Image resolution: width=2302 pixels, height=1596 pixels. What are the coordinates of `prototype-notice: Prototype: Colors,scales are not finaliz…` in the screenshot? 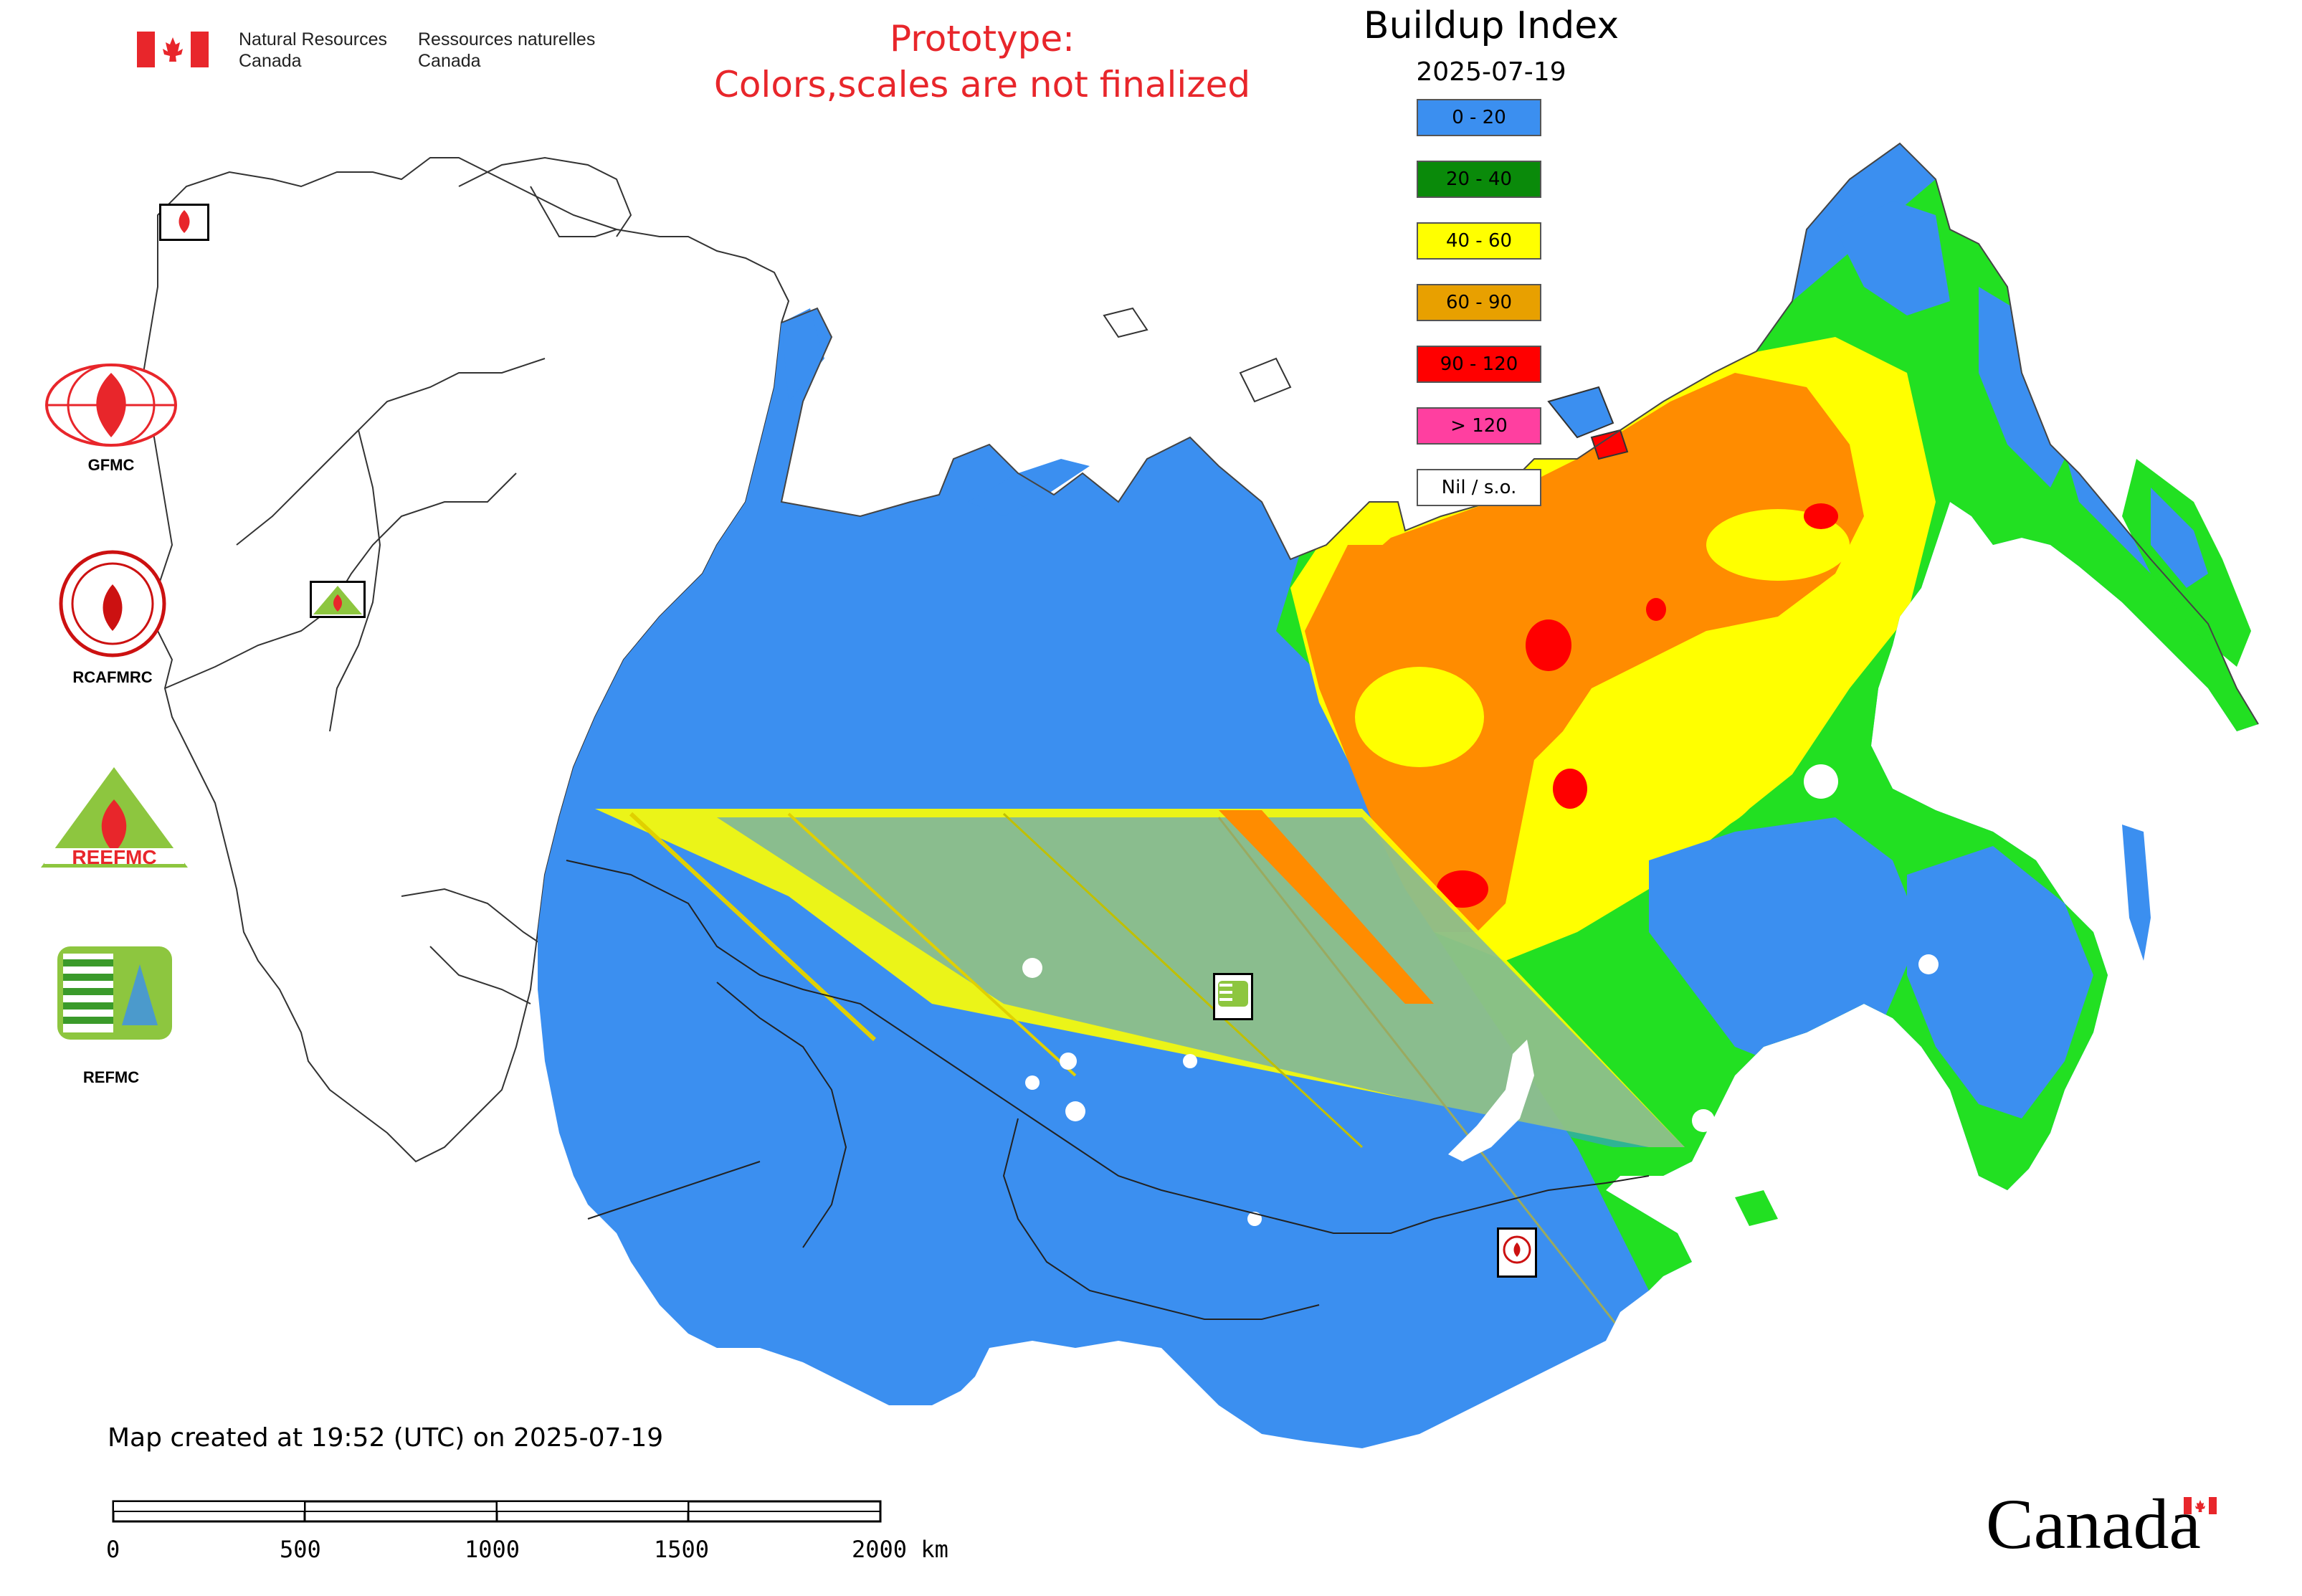 It's located at (982, 62).